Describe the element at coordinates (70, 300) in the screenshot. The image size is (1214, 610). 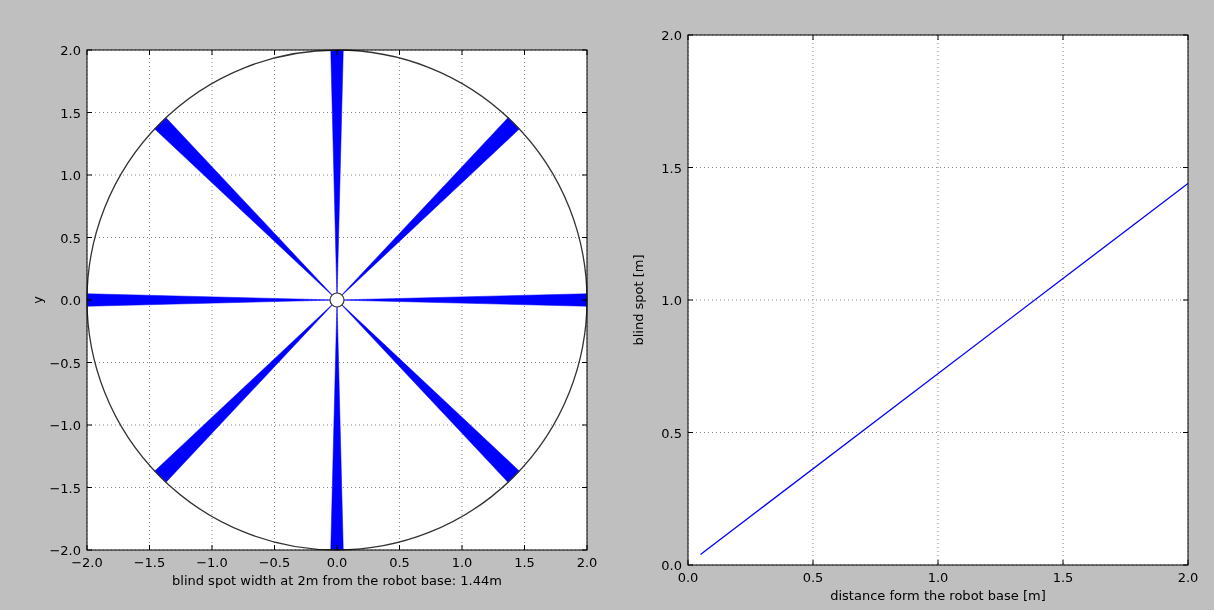
I see `y-tick-label: 0.0` at that location.